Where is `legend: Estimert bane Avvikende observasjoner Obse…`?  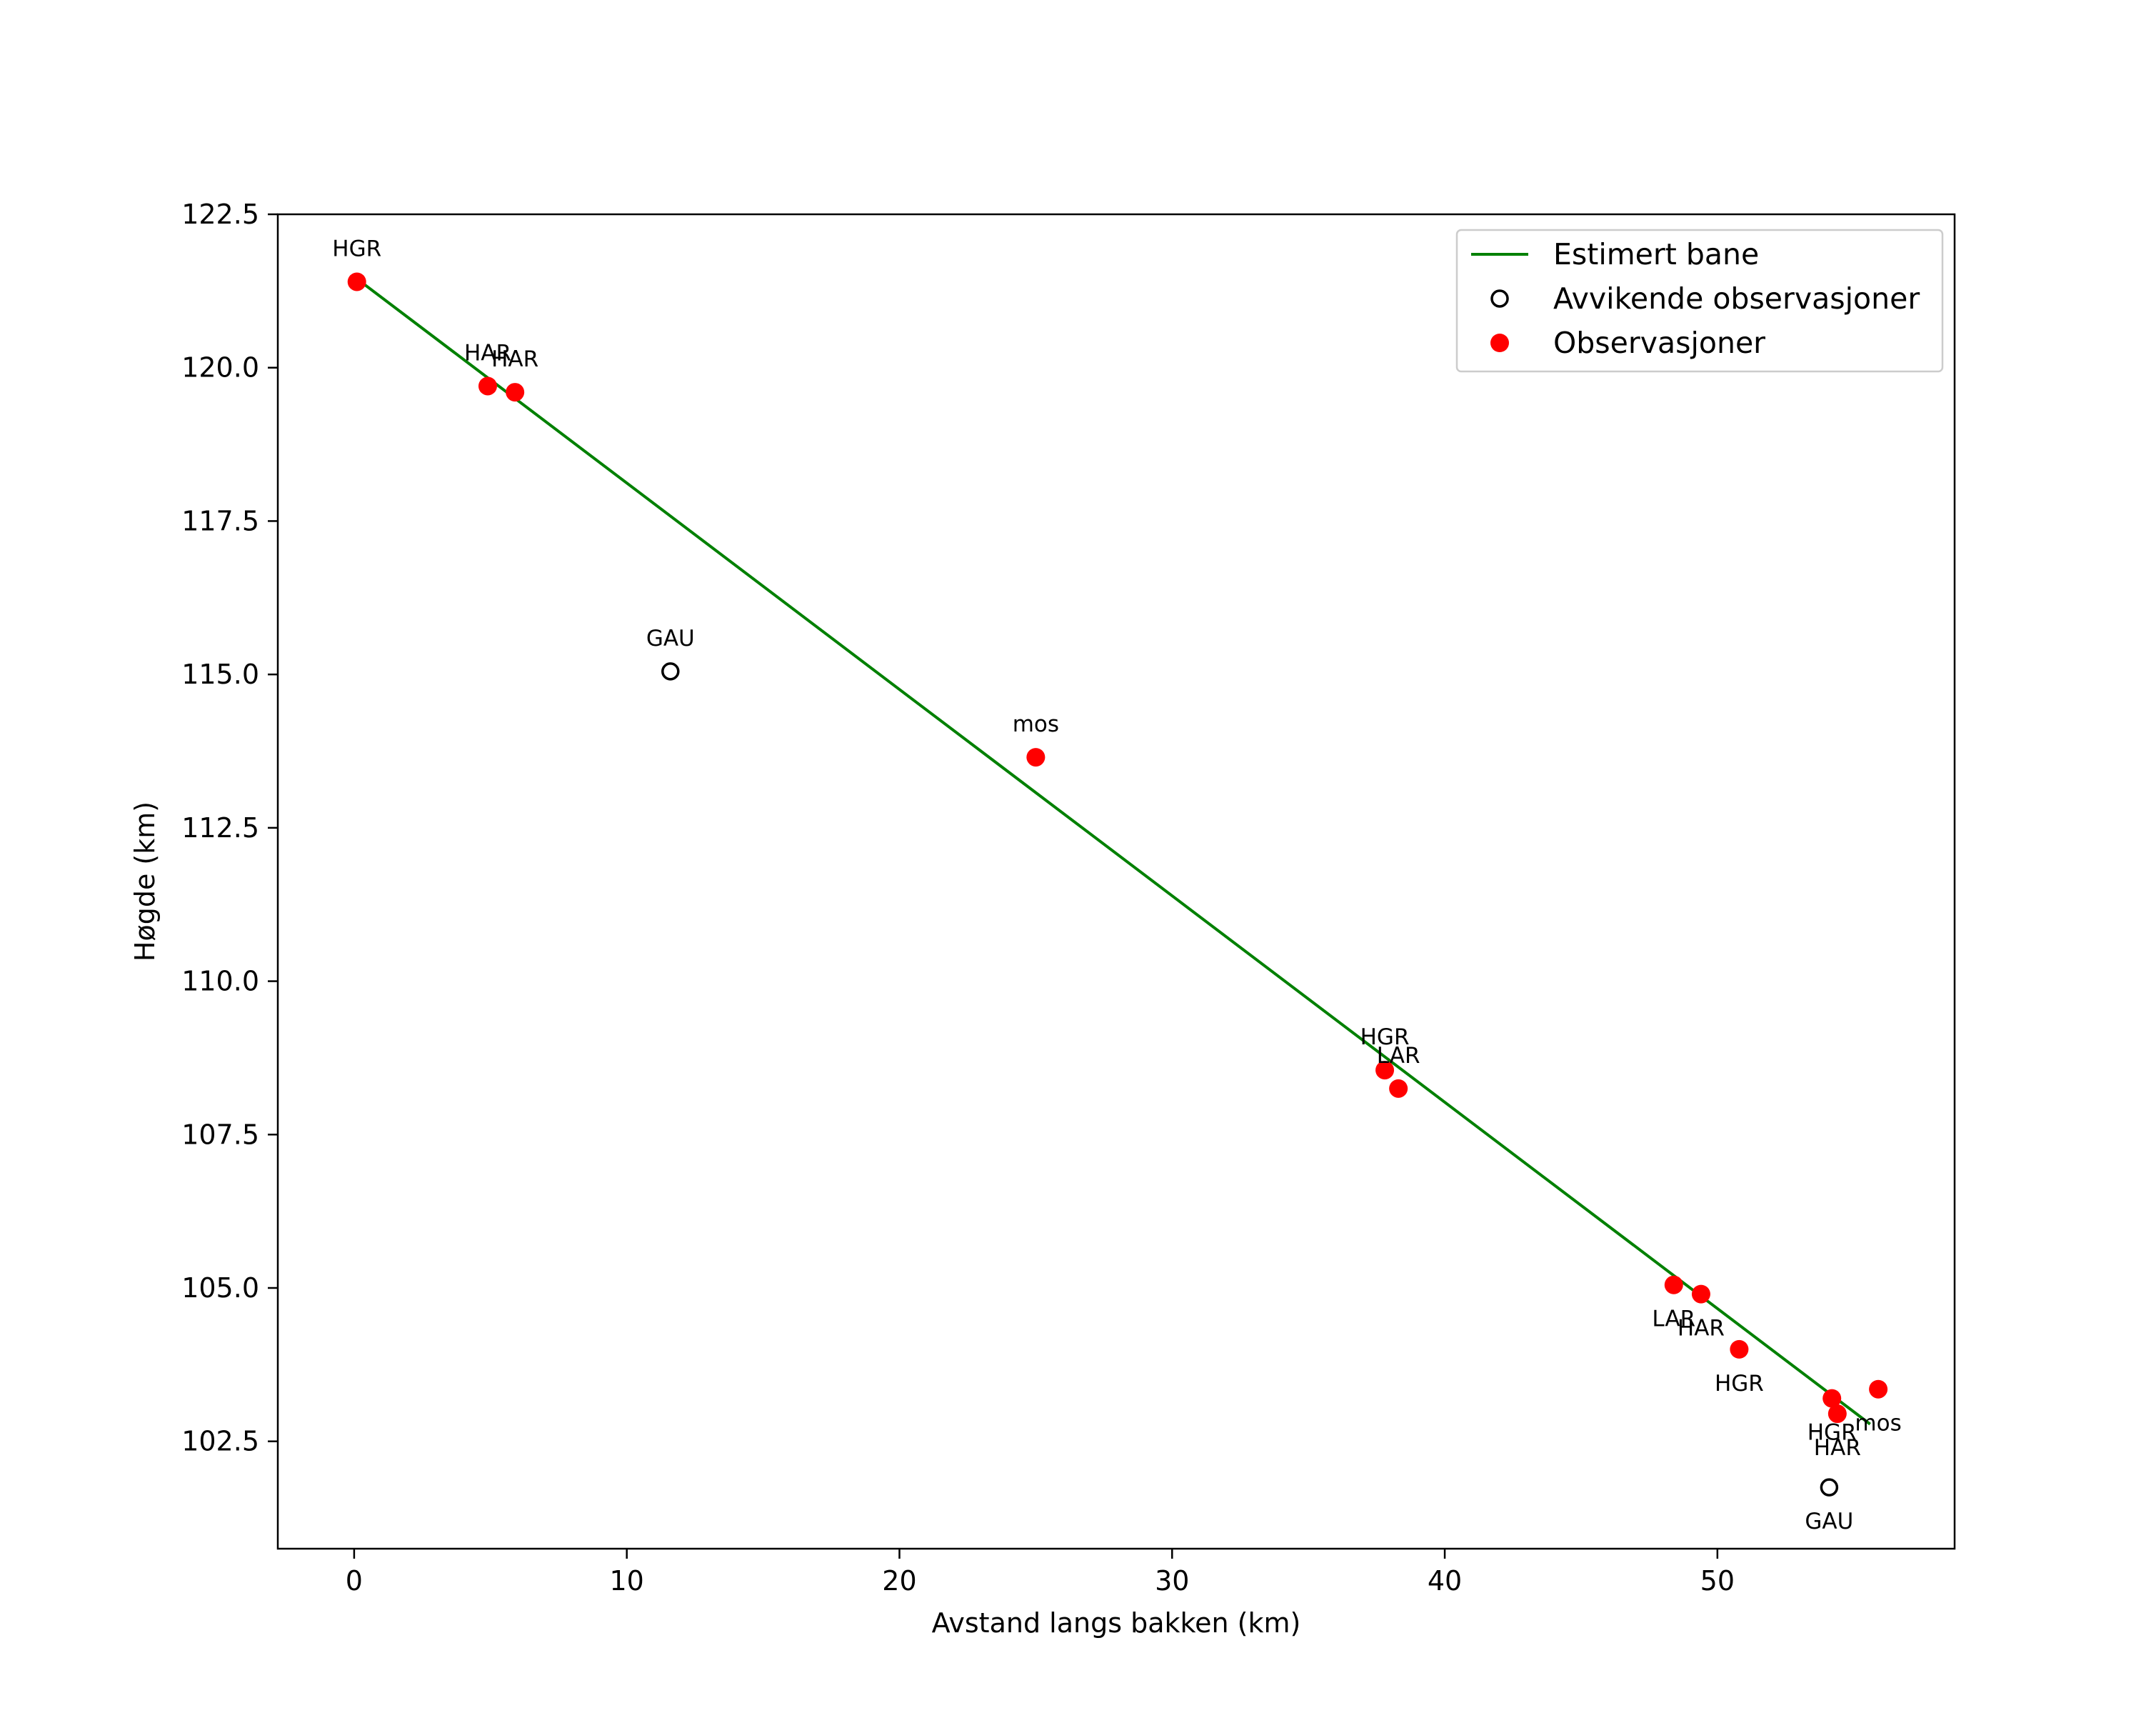
legend: Estimert bane Avvikende observasjoner Obse… is located at coordinates (1700, 301).